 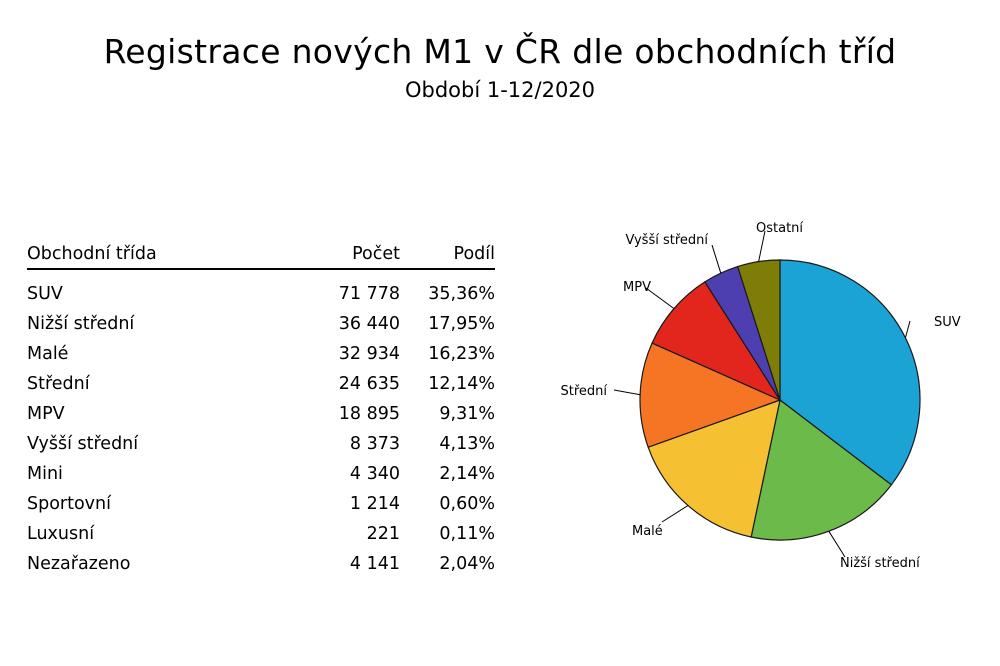 What do you see at coordinates (647, 531) in the screenshot?
I see `slice-label: Malé` at bounding box center [647, 531].